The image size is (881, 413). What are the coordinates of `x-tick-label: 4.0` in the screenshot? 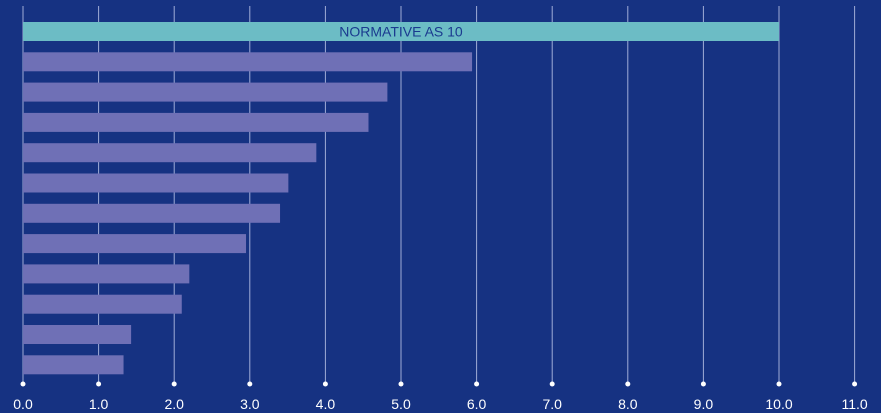 It's located at (326, 404).